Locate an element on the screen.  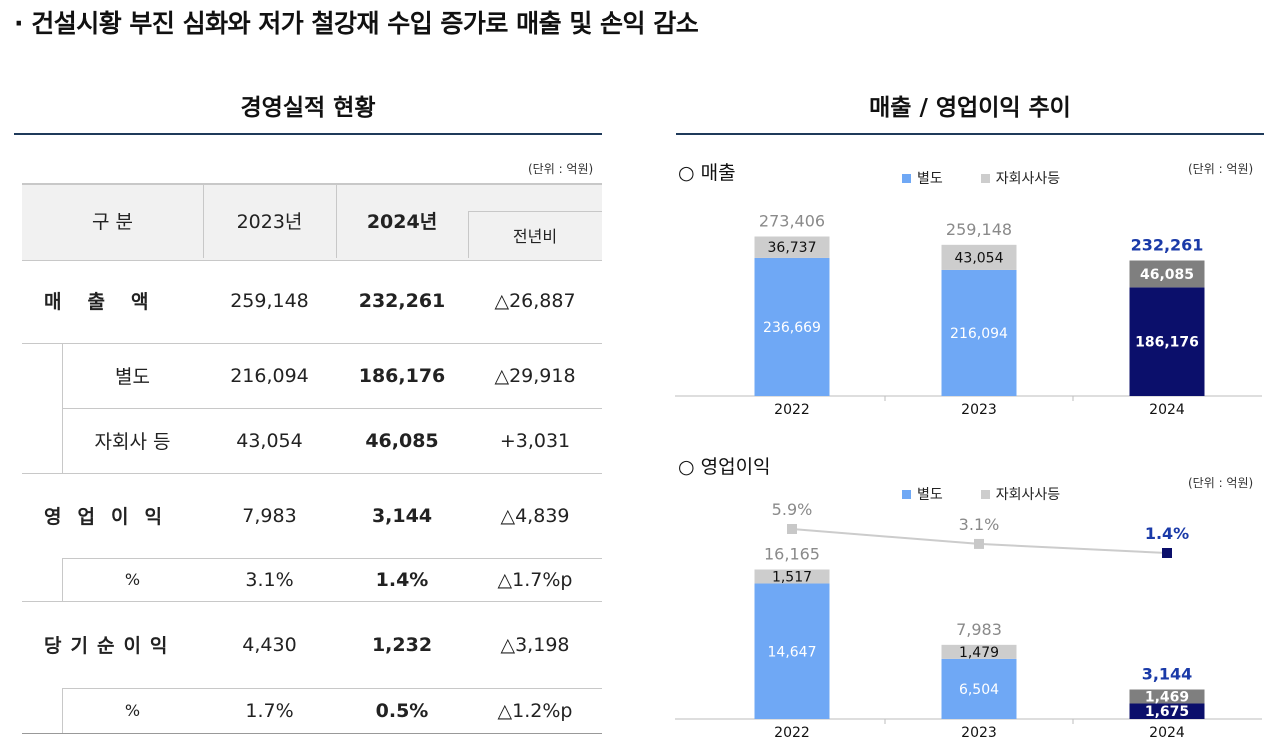
row-net-margin-yoy: △1.2%p is located at coordinates (535, 710).